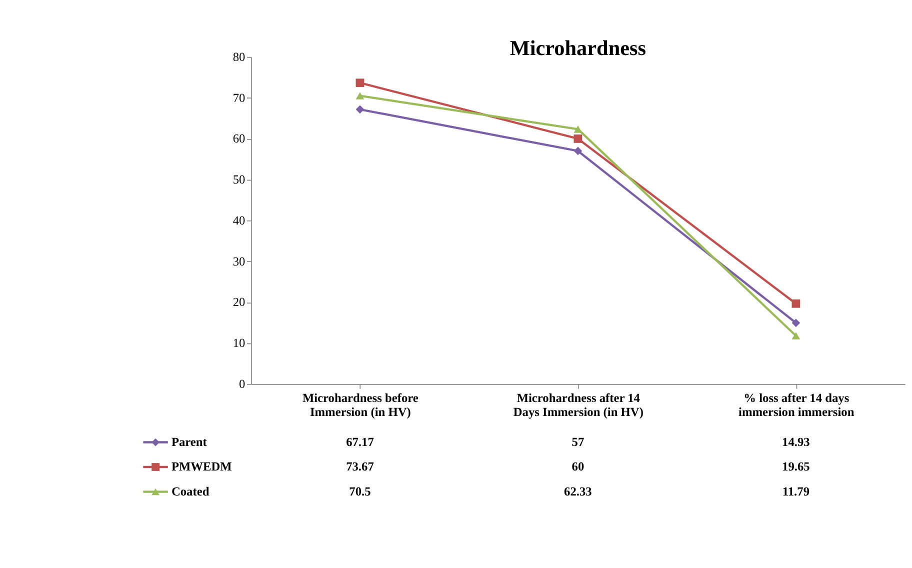  I want to click on data-label: 57, so click(578, 441).